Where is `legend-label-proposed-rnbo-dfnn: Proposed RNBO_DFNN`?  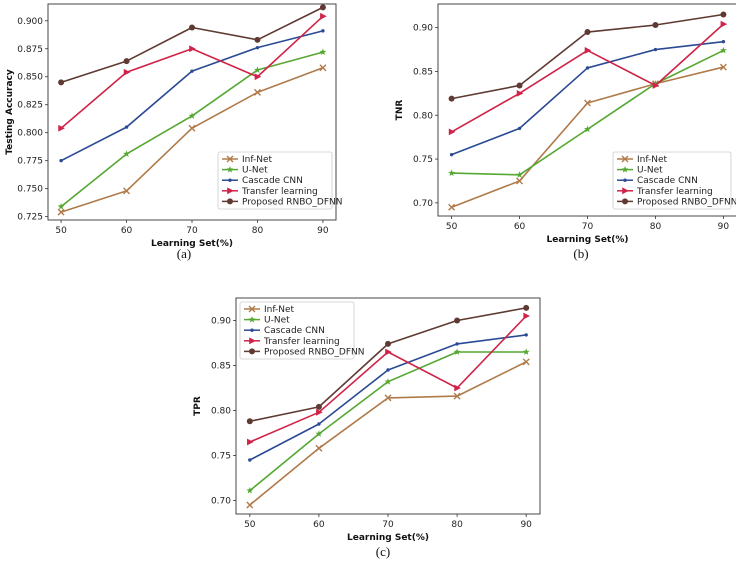
legend-label-proposed-rnbo-dfnn: Proposed RNBO_DFNN is located at coordinates (686, 202).